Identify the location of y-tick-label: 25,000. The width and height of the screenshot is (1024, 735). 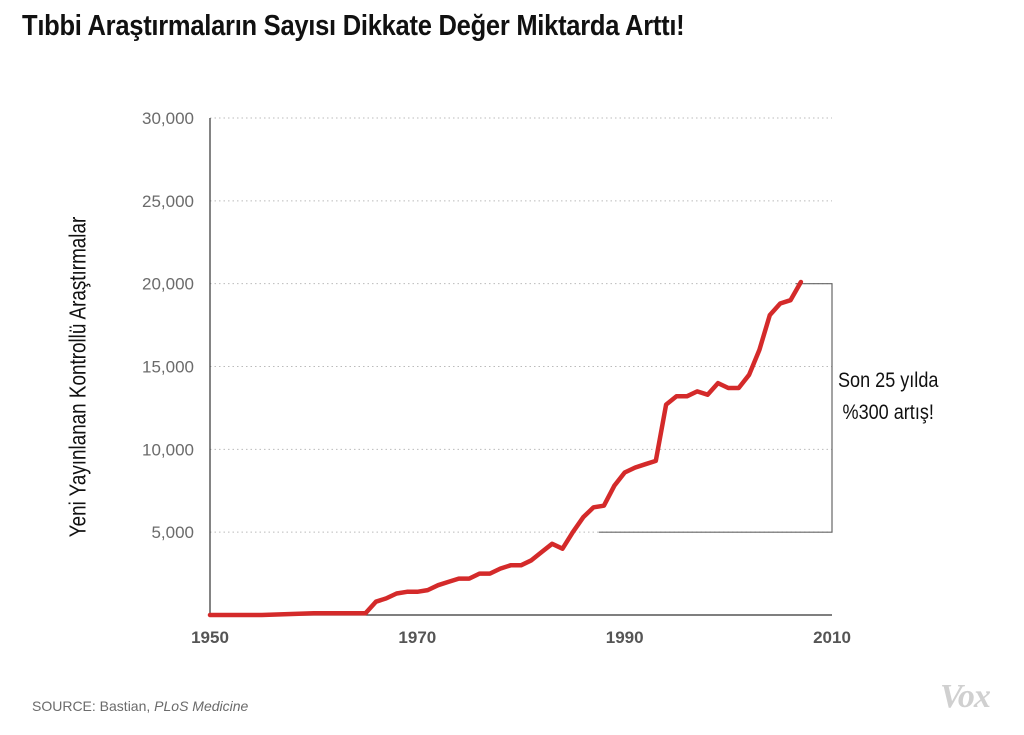
(168, 201).